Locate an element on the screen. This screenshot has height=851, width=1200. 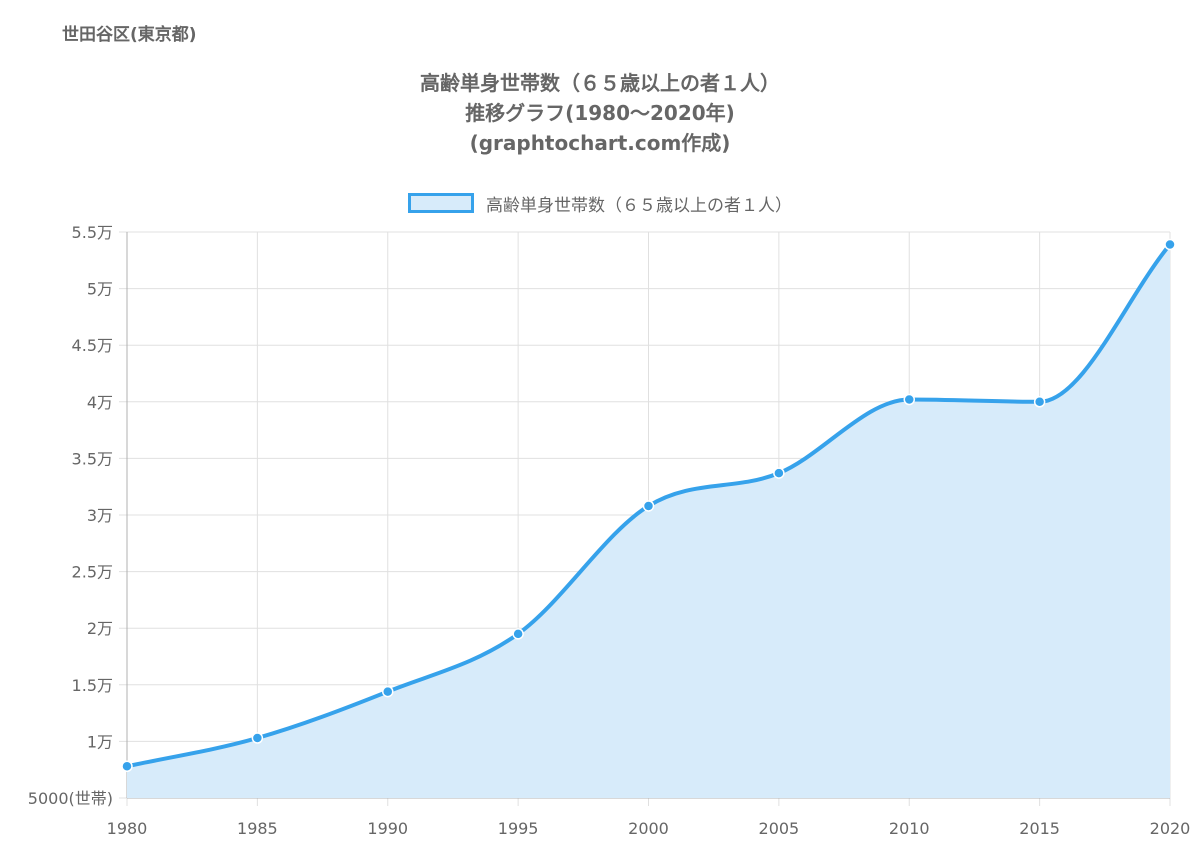
x-tick-label: 2010 is located at coordinates (909, 828).